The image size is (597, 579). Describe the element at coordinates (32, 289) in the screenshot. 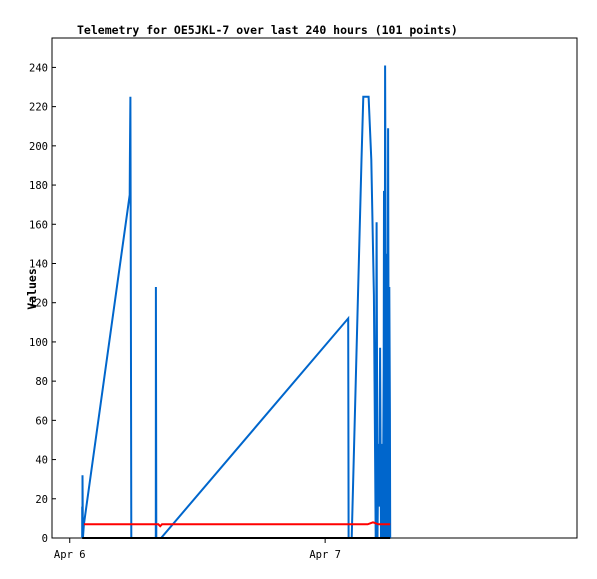

I see `y-axis-label: Values` at that location.